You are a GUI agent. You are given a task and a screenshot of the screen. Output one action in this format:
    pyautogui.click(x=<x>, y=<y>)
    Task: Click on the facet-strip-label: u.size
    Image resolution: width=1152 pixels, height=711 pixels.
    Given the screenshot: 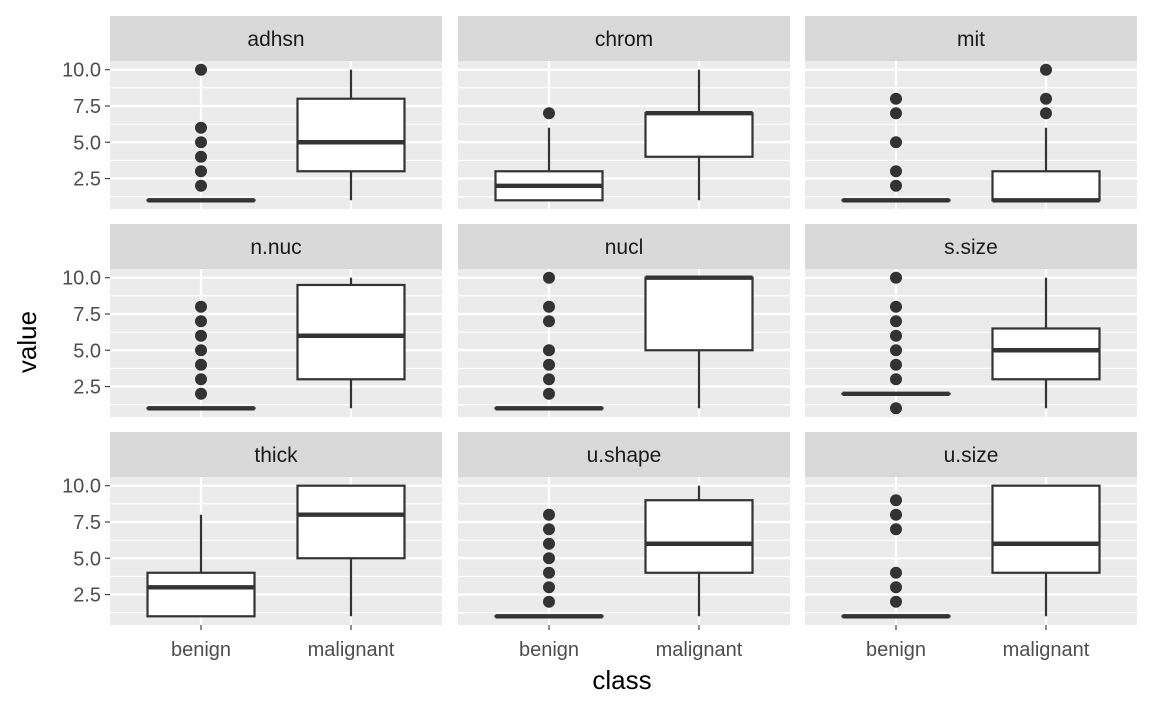 What is the action you would take?
    pyautogui.click(x=971, y=455)
    